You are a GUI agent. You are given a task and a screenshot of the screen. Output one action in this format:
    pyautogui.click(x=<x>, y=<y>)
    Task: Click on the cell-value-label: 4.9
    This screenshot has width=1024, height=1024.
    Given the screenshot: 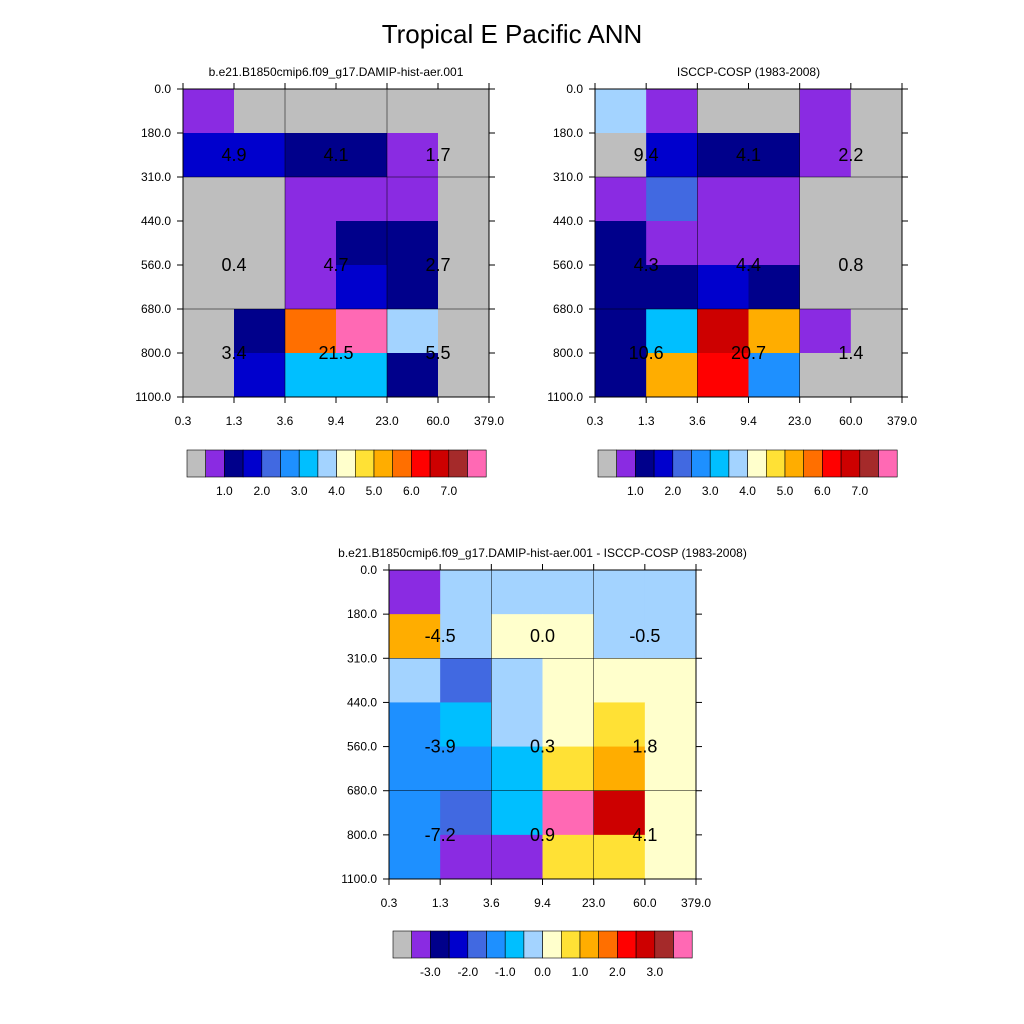 What is the action you would take?
    pyautogui.click(x=233, y=155)
    